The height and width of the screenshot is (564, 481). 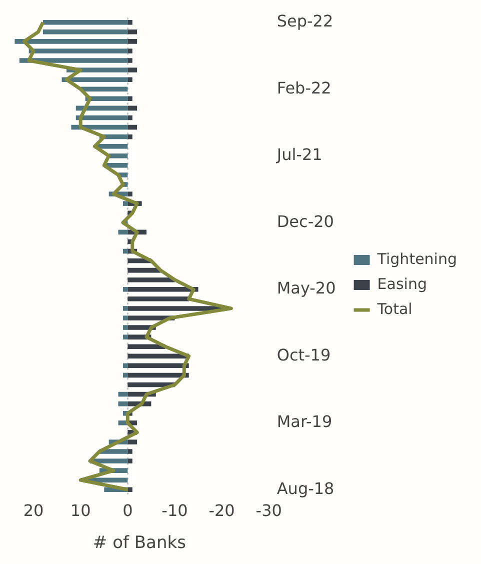 I want to click on legend-label: Total, so click(x=394, y=309).